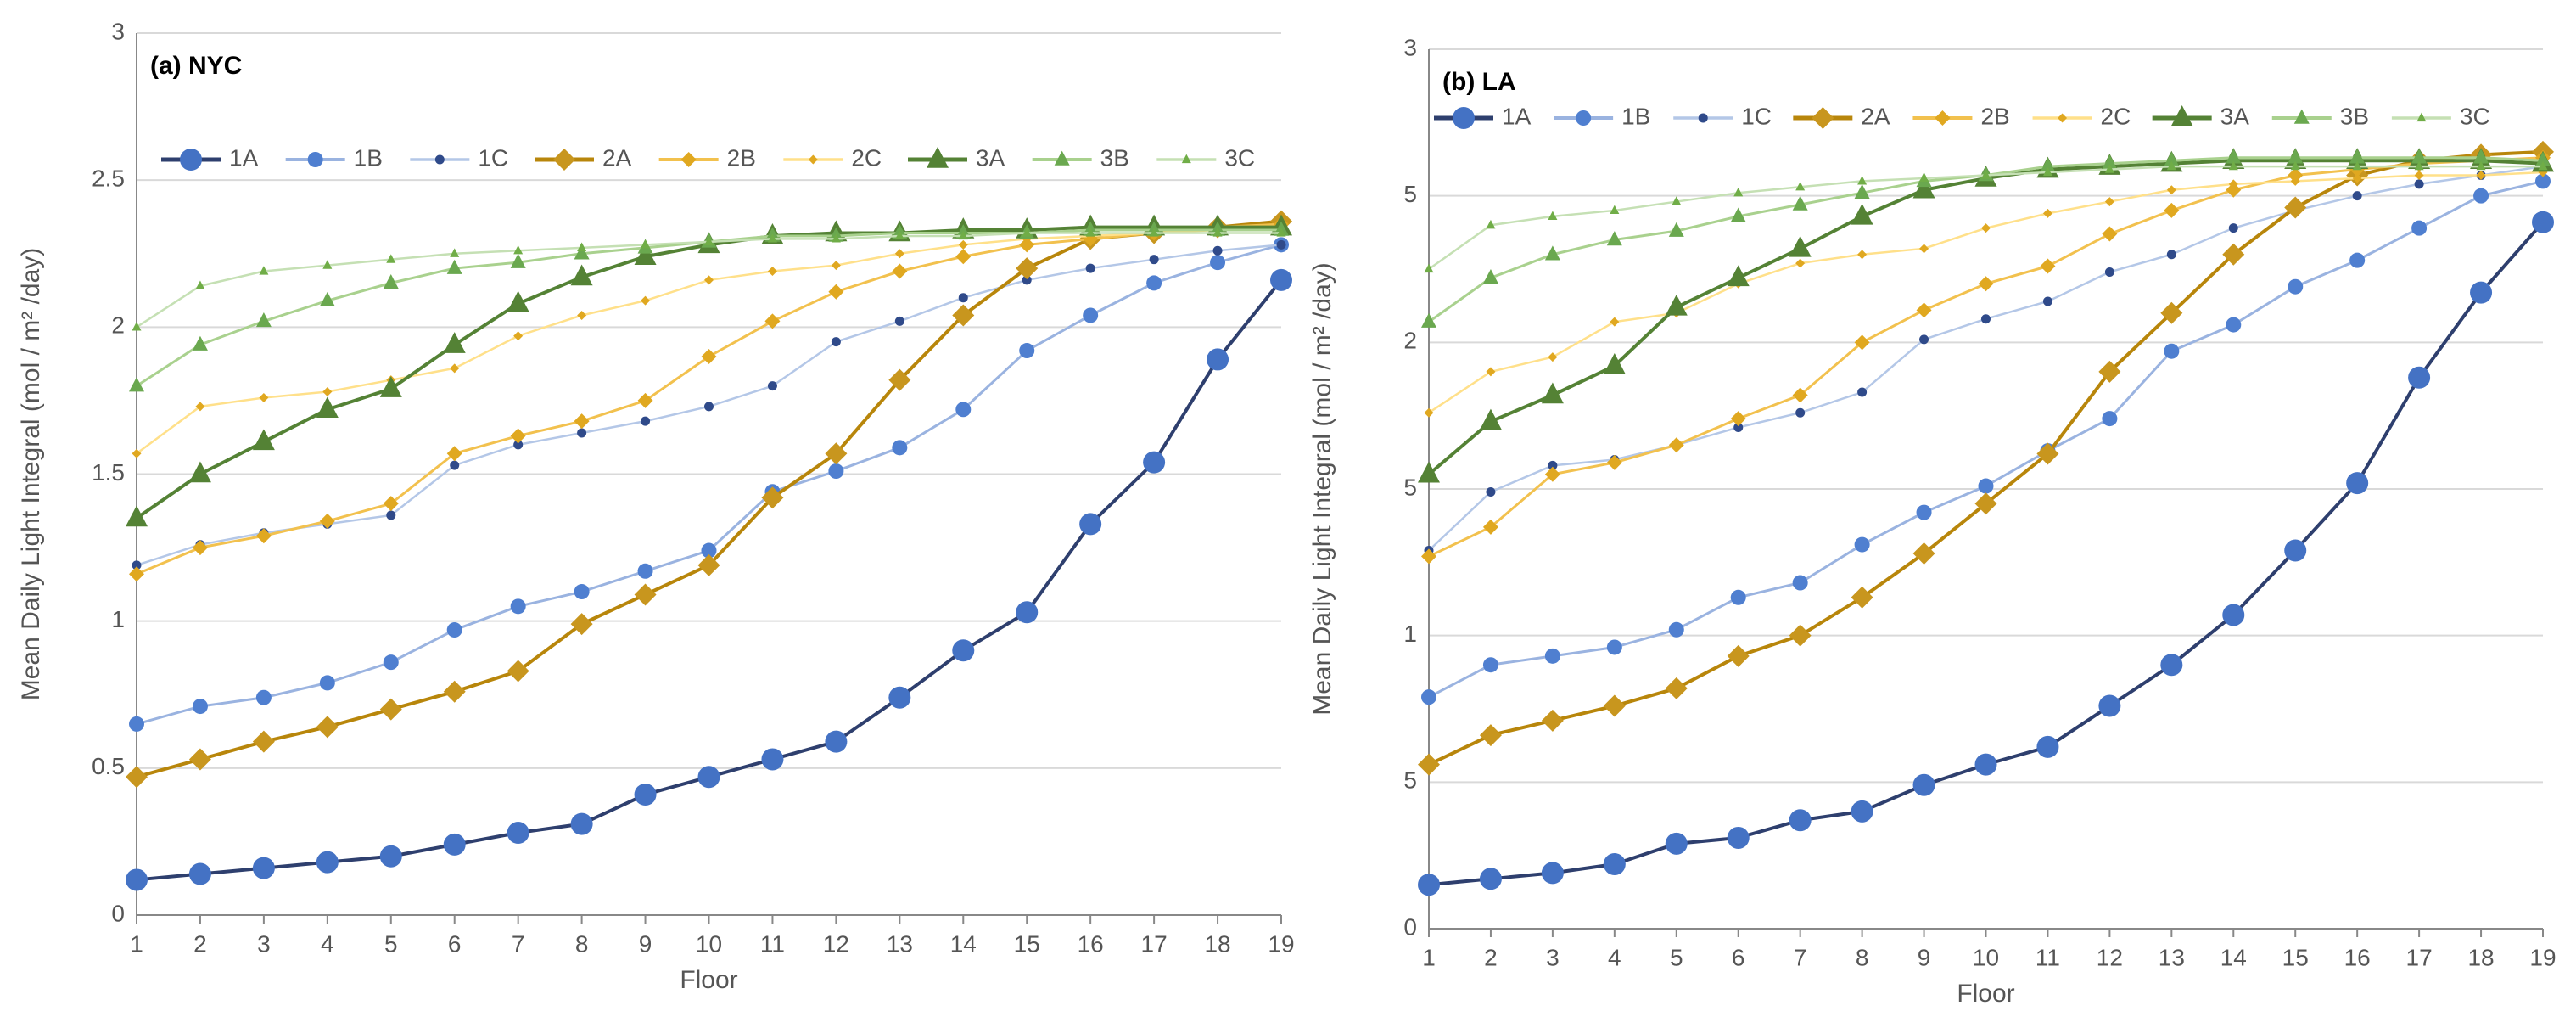 The image size is (2576, 1028). Describe the element at coordinates (1239, 158) in the screenshot. I see `legend-label: 3C` at that location.